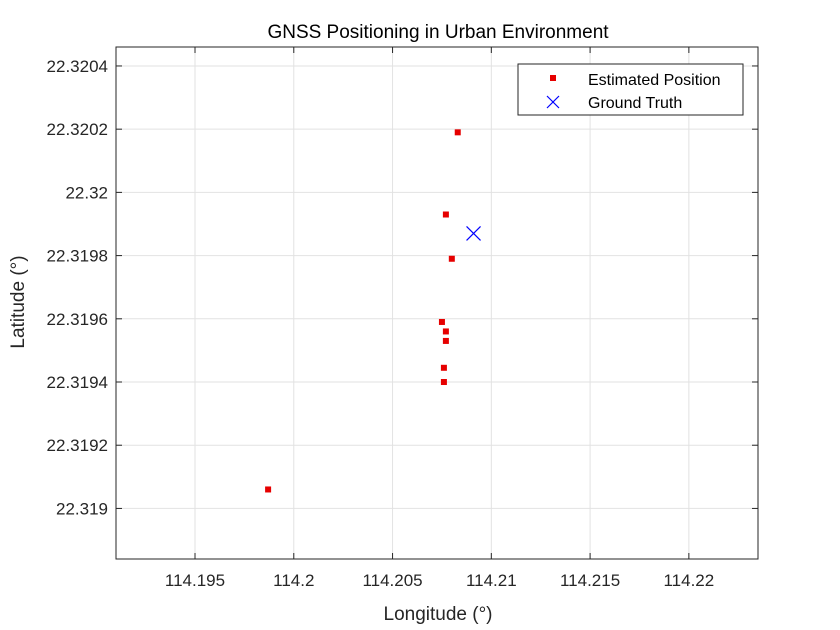  Describe the element at coordinates (293, 580) in the screenshot. I see `x-tick-label: 114.2` at that location.